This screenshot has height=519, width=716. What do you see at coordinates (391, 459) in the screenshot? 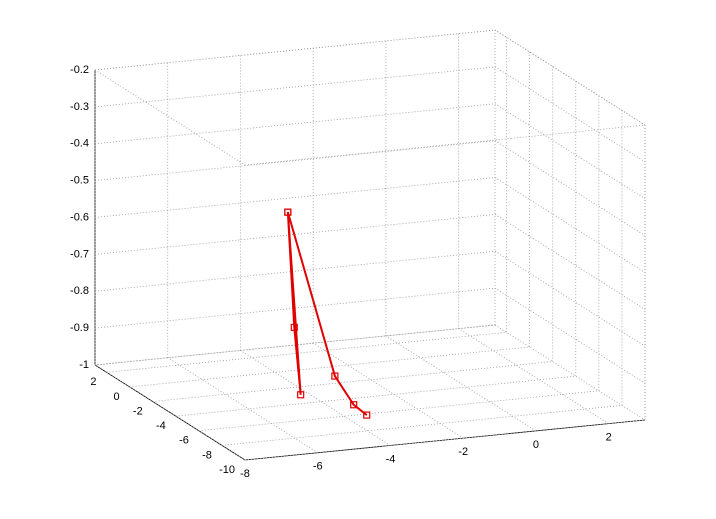
I see `x-tick-label: -4` at bounding box center [391, 459].